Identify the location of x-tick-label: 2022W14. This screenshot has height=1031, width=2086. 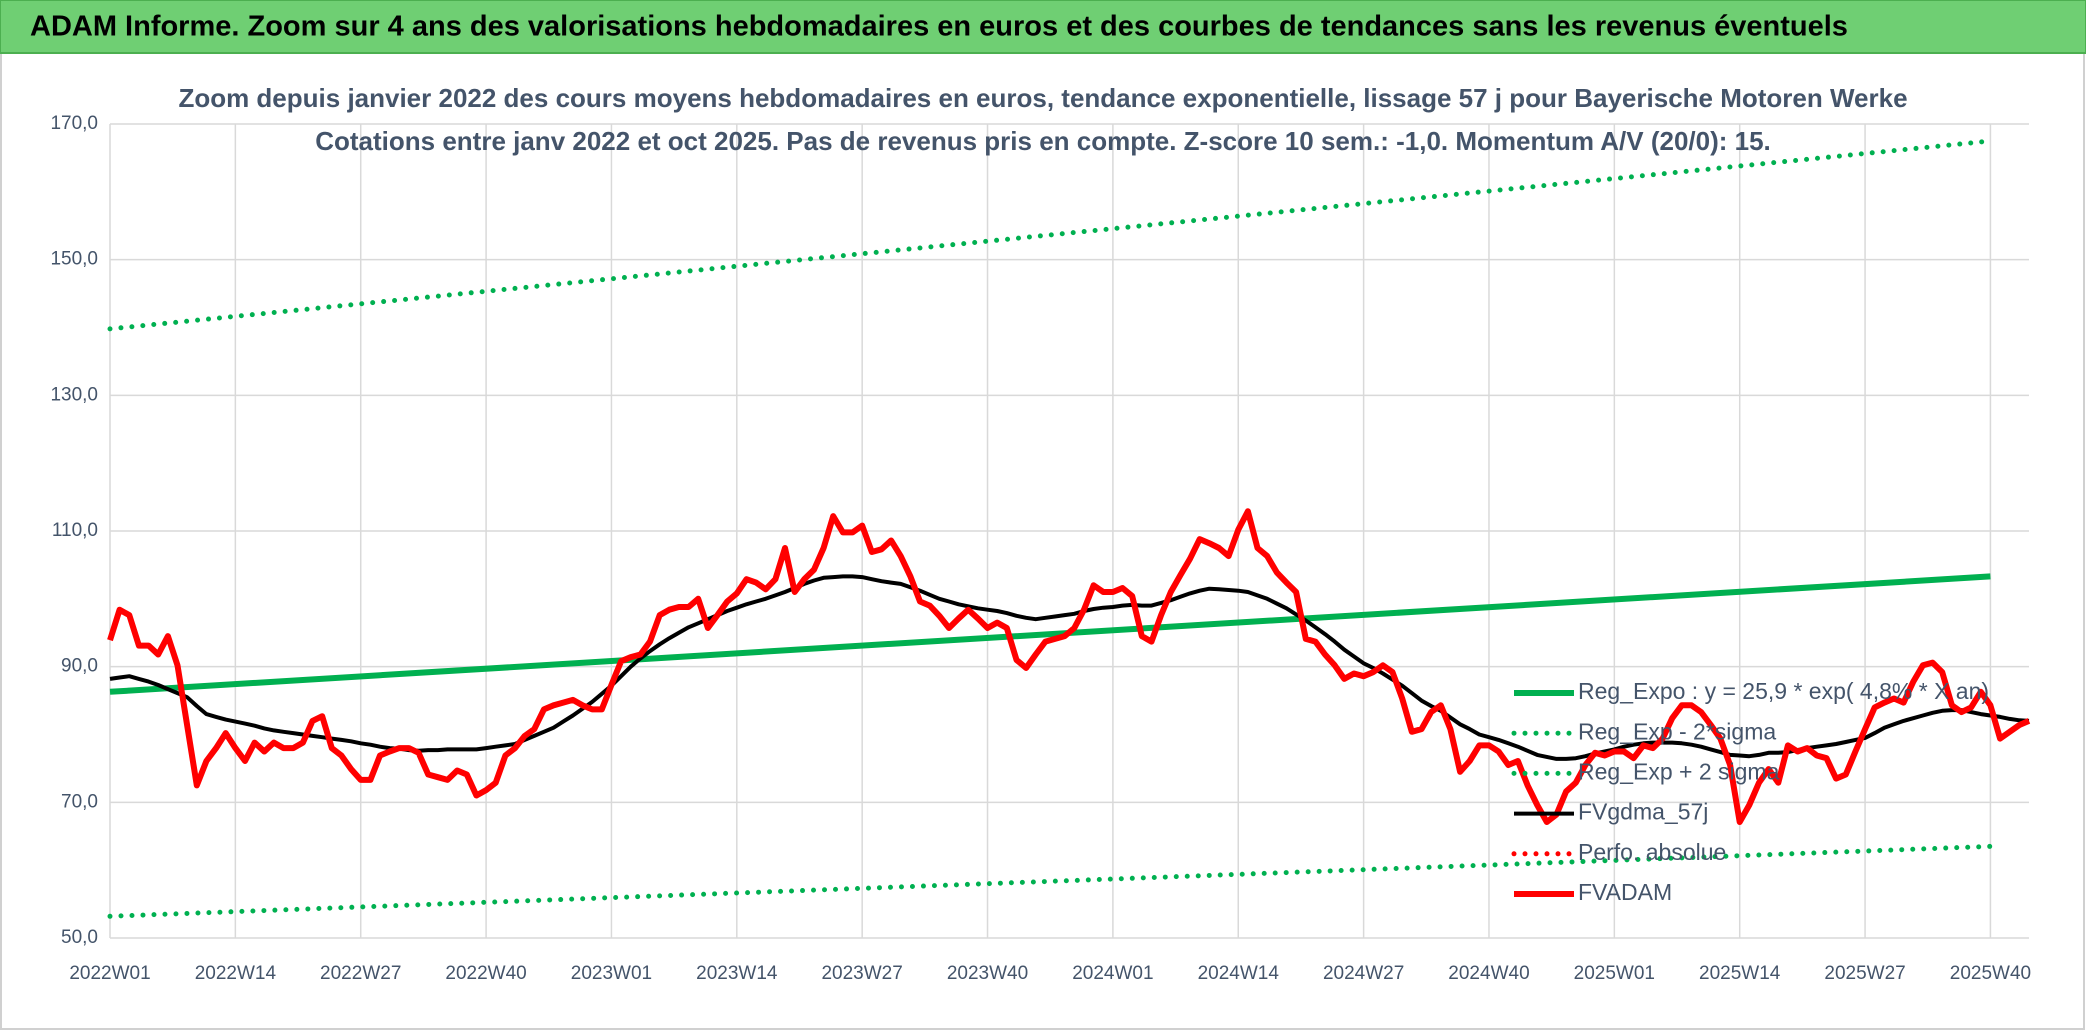
(236, 973).